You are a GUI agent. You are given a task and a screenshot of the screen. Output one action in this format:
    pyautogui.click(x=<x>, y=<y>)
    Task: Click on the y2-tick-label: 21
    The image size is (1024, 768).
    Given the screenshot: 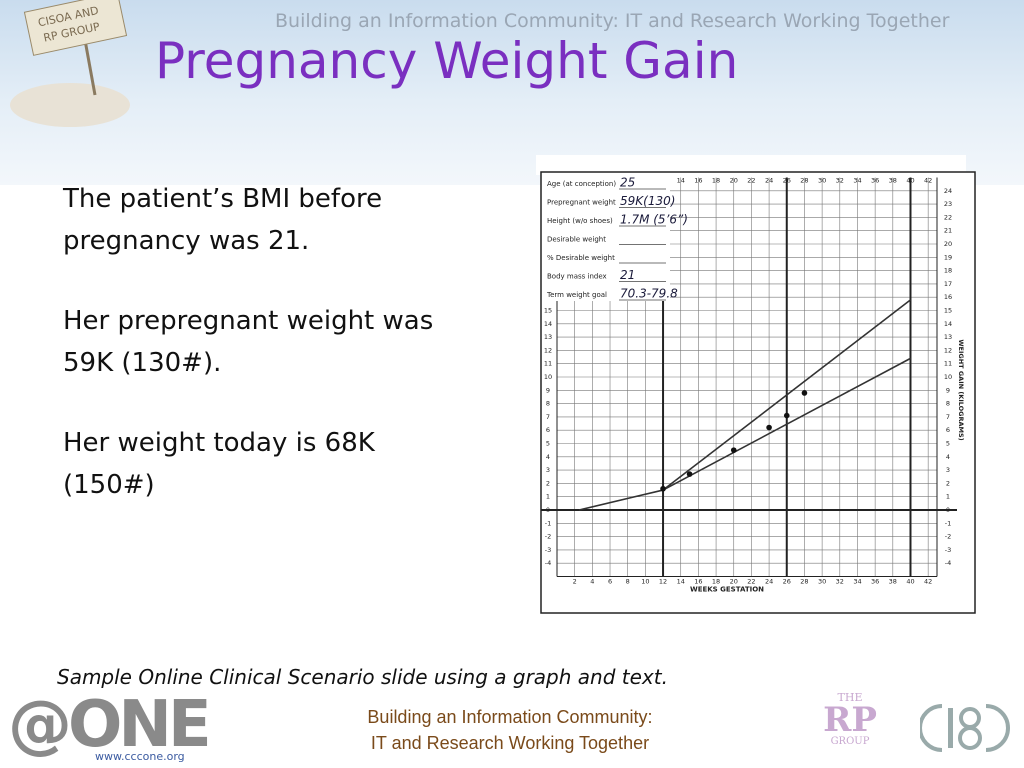 What is the action you would take?
    pyautogui.click(x=948, y=231)
    